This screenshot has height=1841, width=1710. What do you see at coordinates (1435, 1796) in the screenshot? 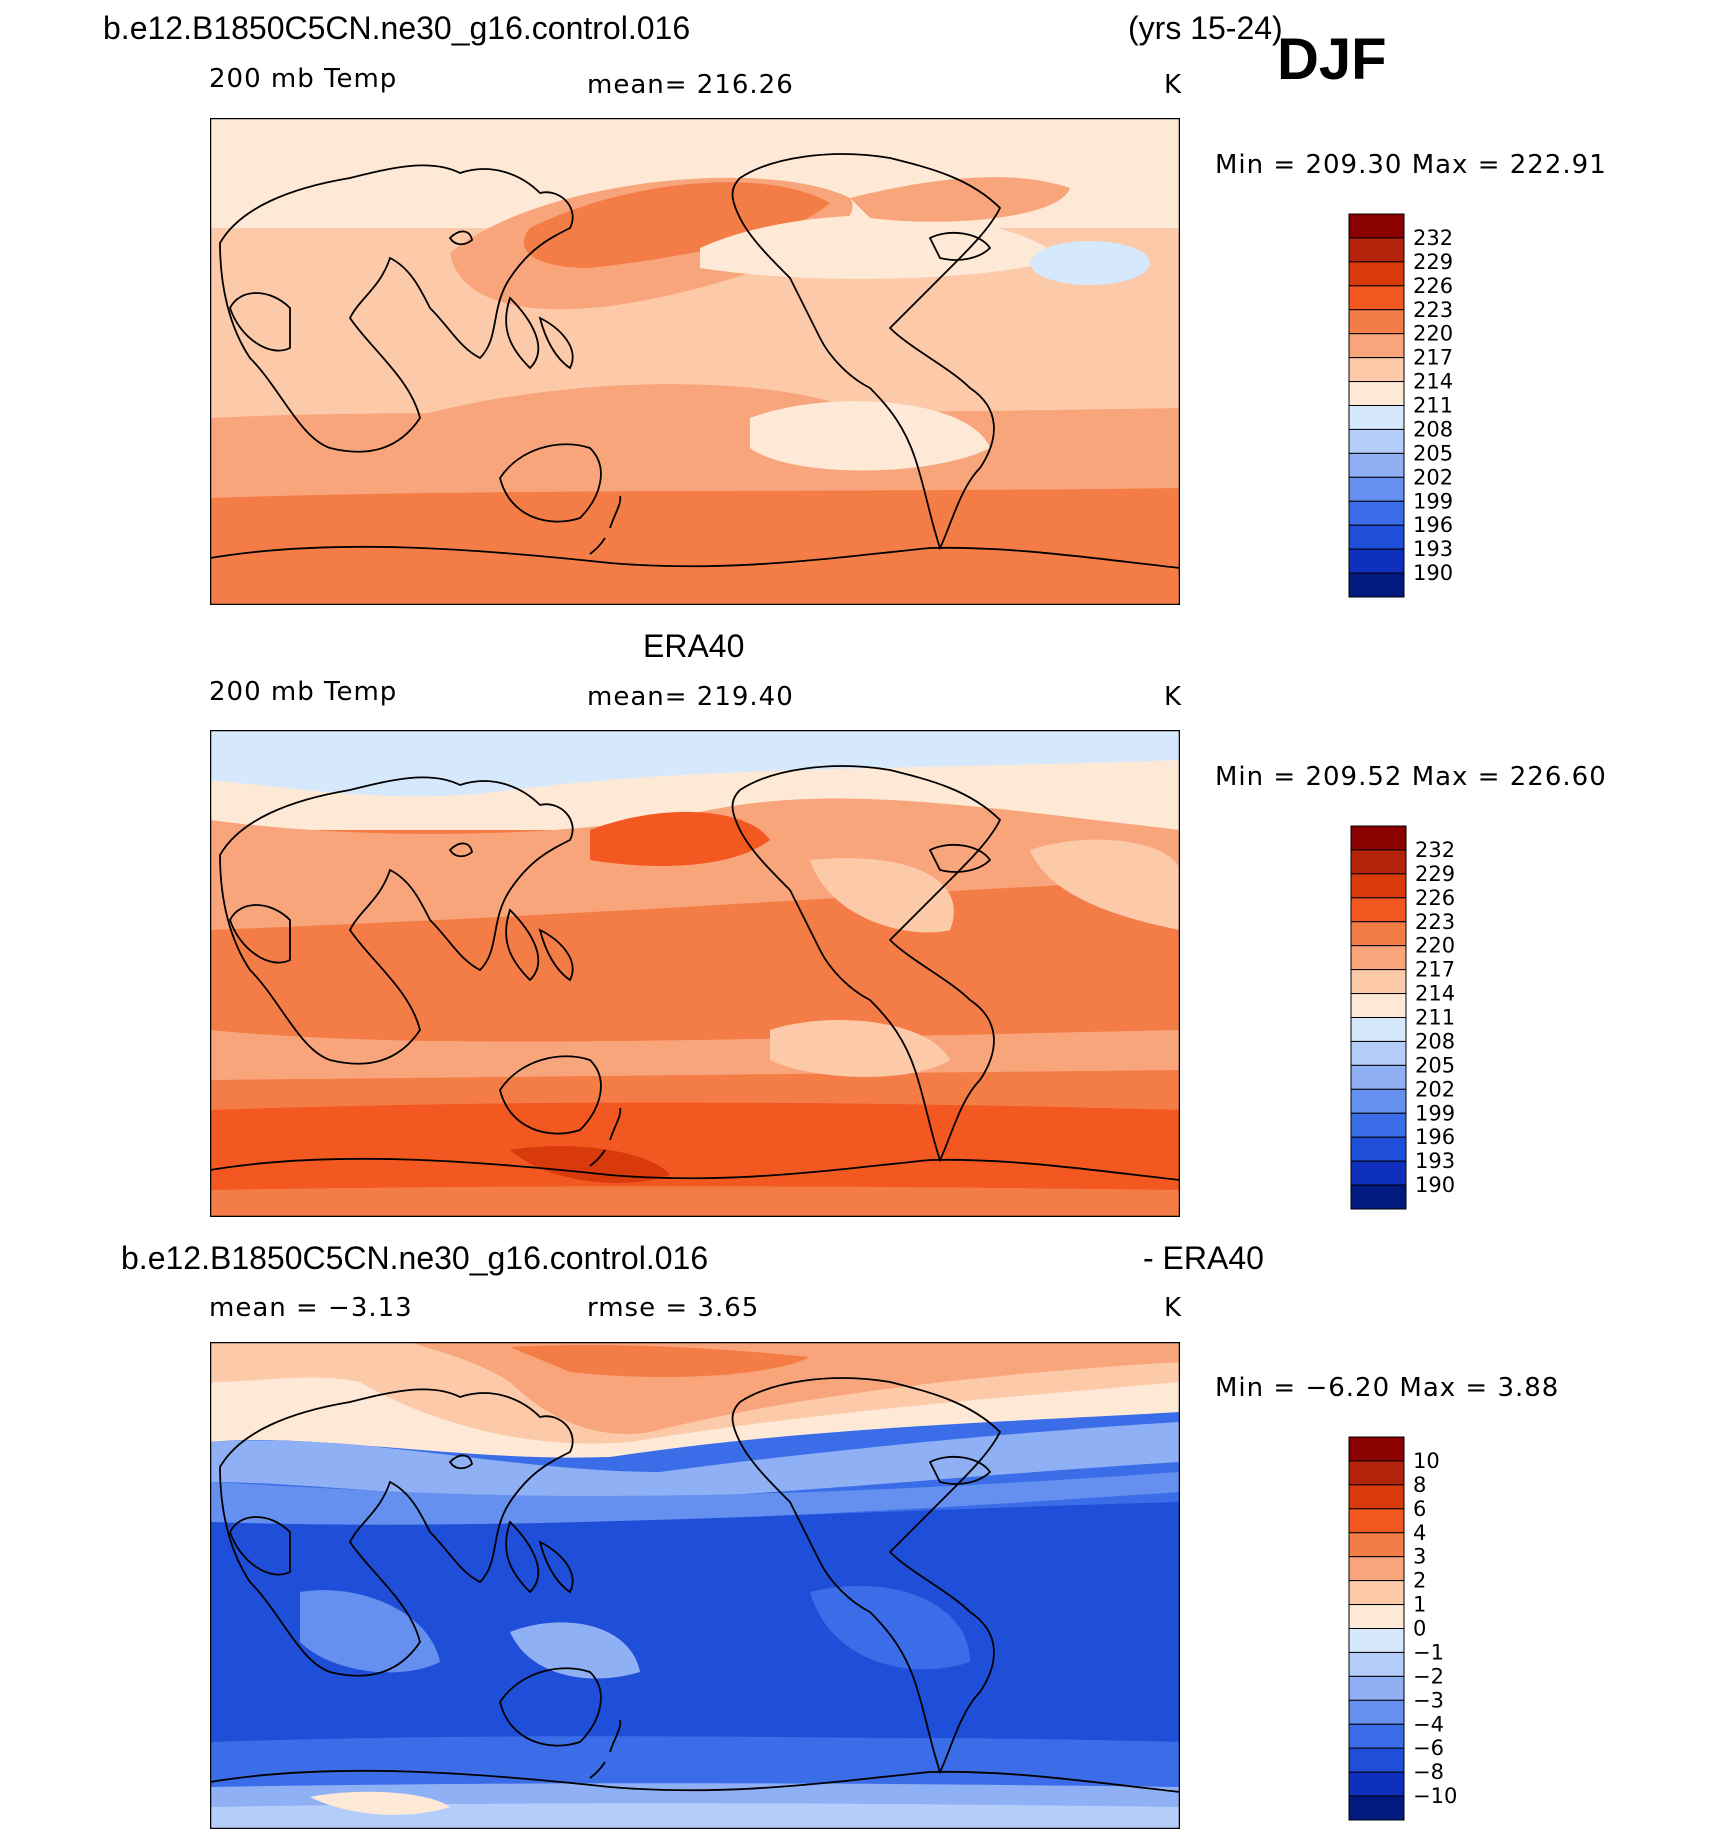
I see `colorbar-label: −10` at bounding box center [1435, 1796].